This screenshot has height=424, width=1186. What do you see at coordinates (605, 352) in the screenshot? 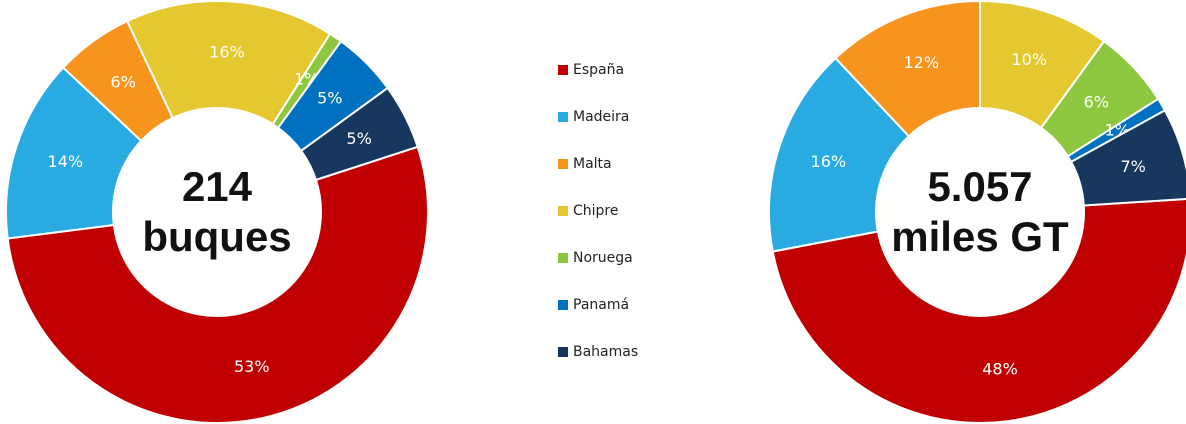
I see `legend-label: Bahamas` at bounding box center [605, 352].